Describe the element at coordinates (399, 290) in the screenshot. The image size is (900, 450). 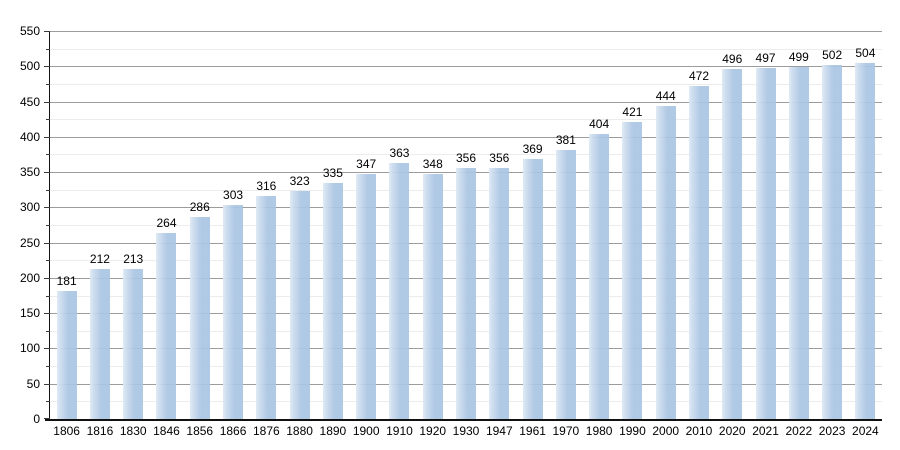
I see `bar-1910` at that location.